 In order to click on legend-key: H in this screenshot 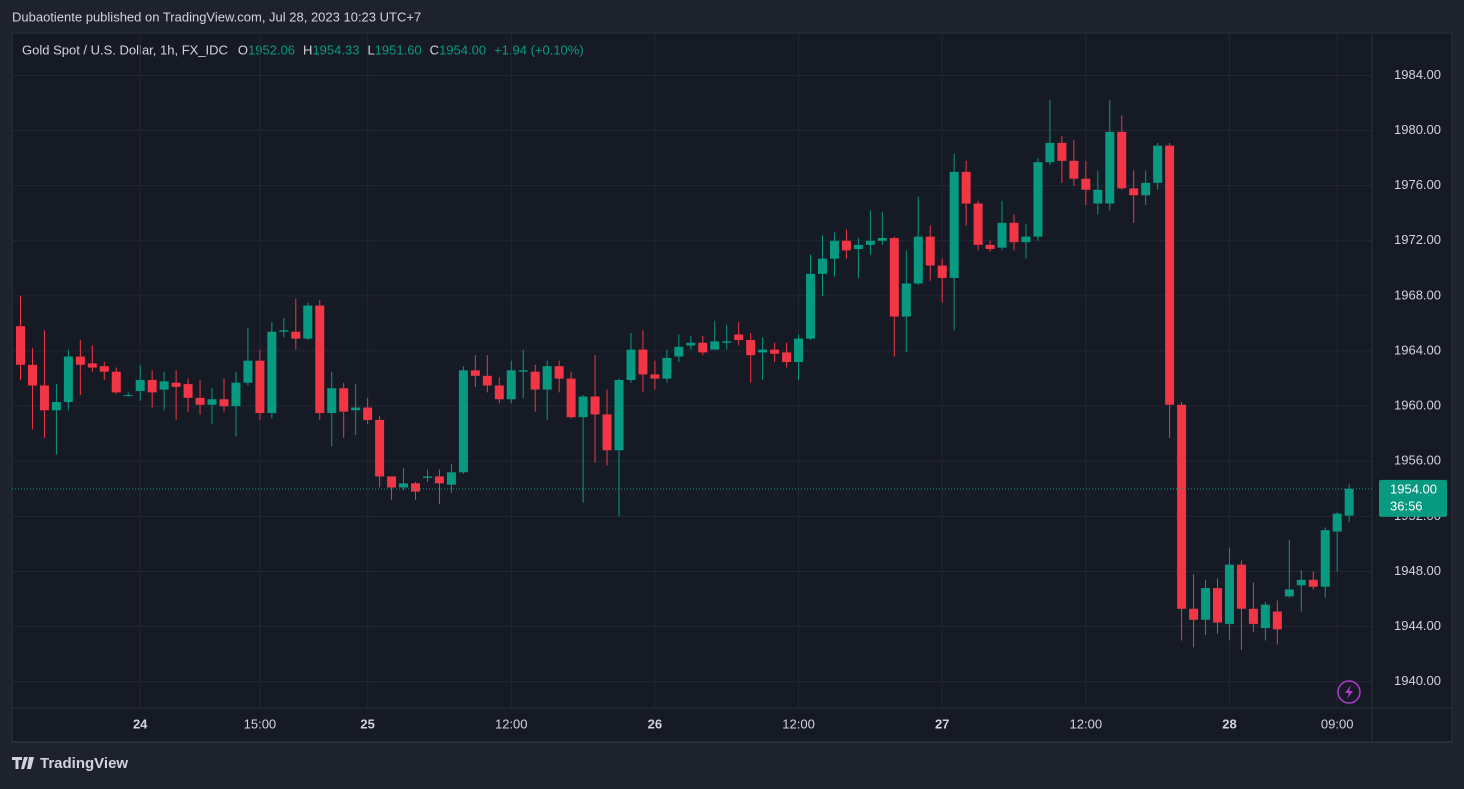, I will do `click(307, 49)`.